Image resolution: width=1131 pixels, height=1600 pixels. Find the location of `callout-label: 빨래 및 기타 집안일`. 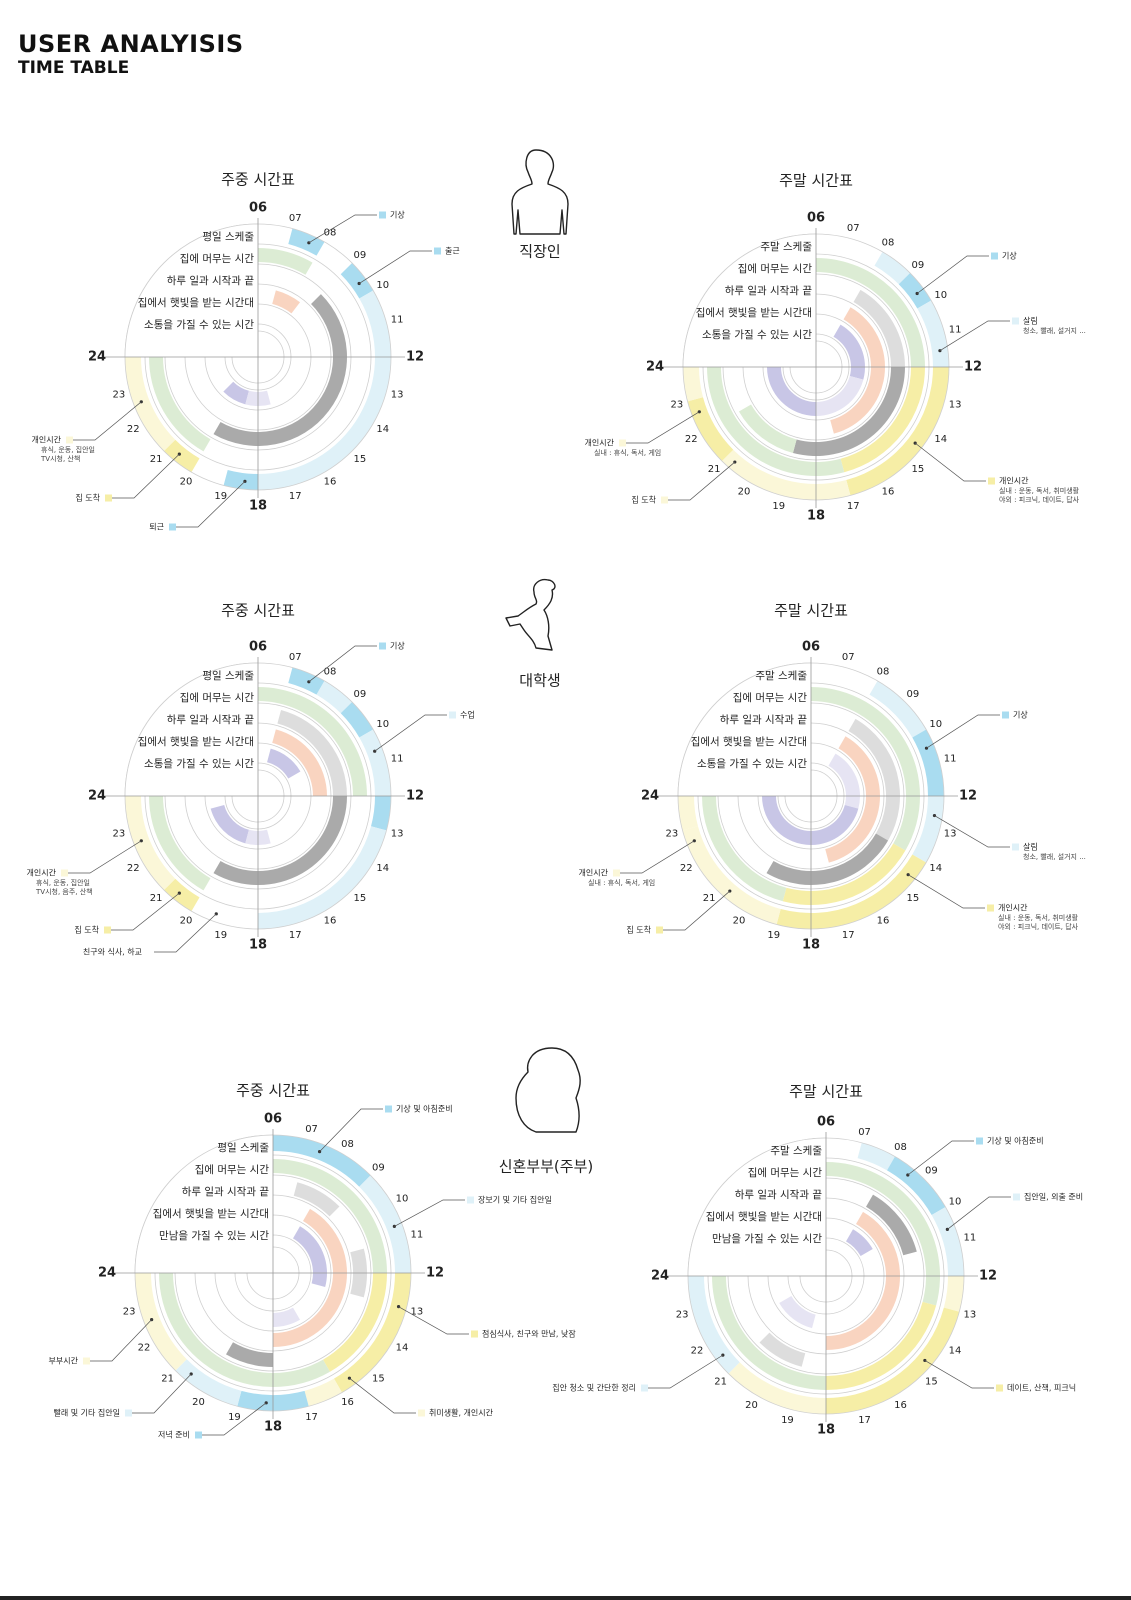

callout-label: 빨래 및 기타 집안일 is located at coordinates (86, 1413).